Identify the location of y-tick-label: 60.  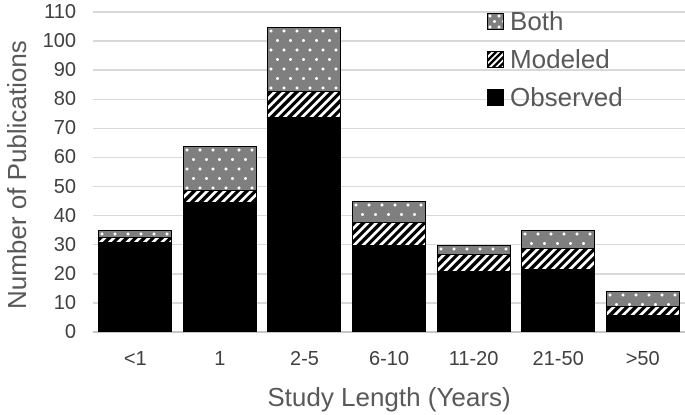
(64, 157).